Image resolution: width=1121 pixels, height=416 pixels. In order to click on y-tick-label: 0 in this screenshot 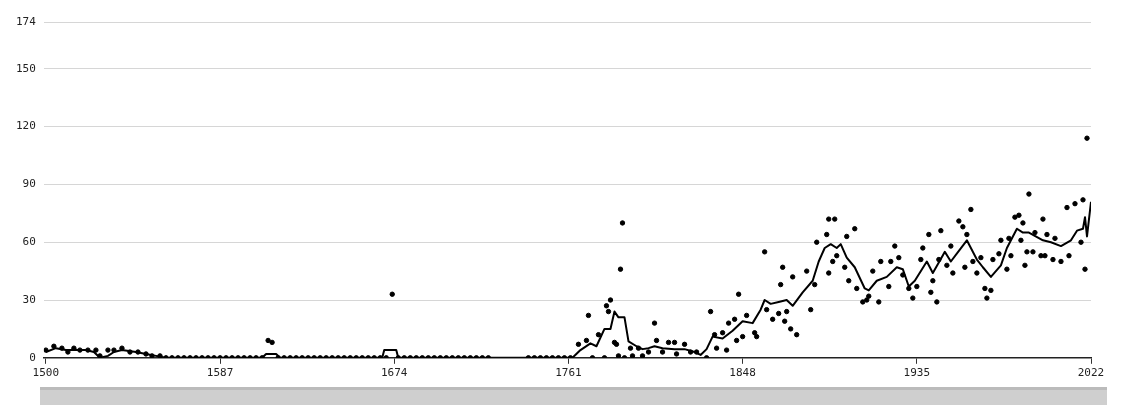, I will do `click(32, 357)`.